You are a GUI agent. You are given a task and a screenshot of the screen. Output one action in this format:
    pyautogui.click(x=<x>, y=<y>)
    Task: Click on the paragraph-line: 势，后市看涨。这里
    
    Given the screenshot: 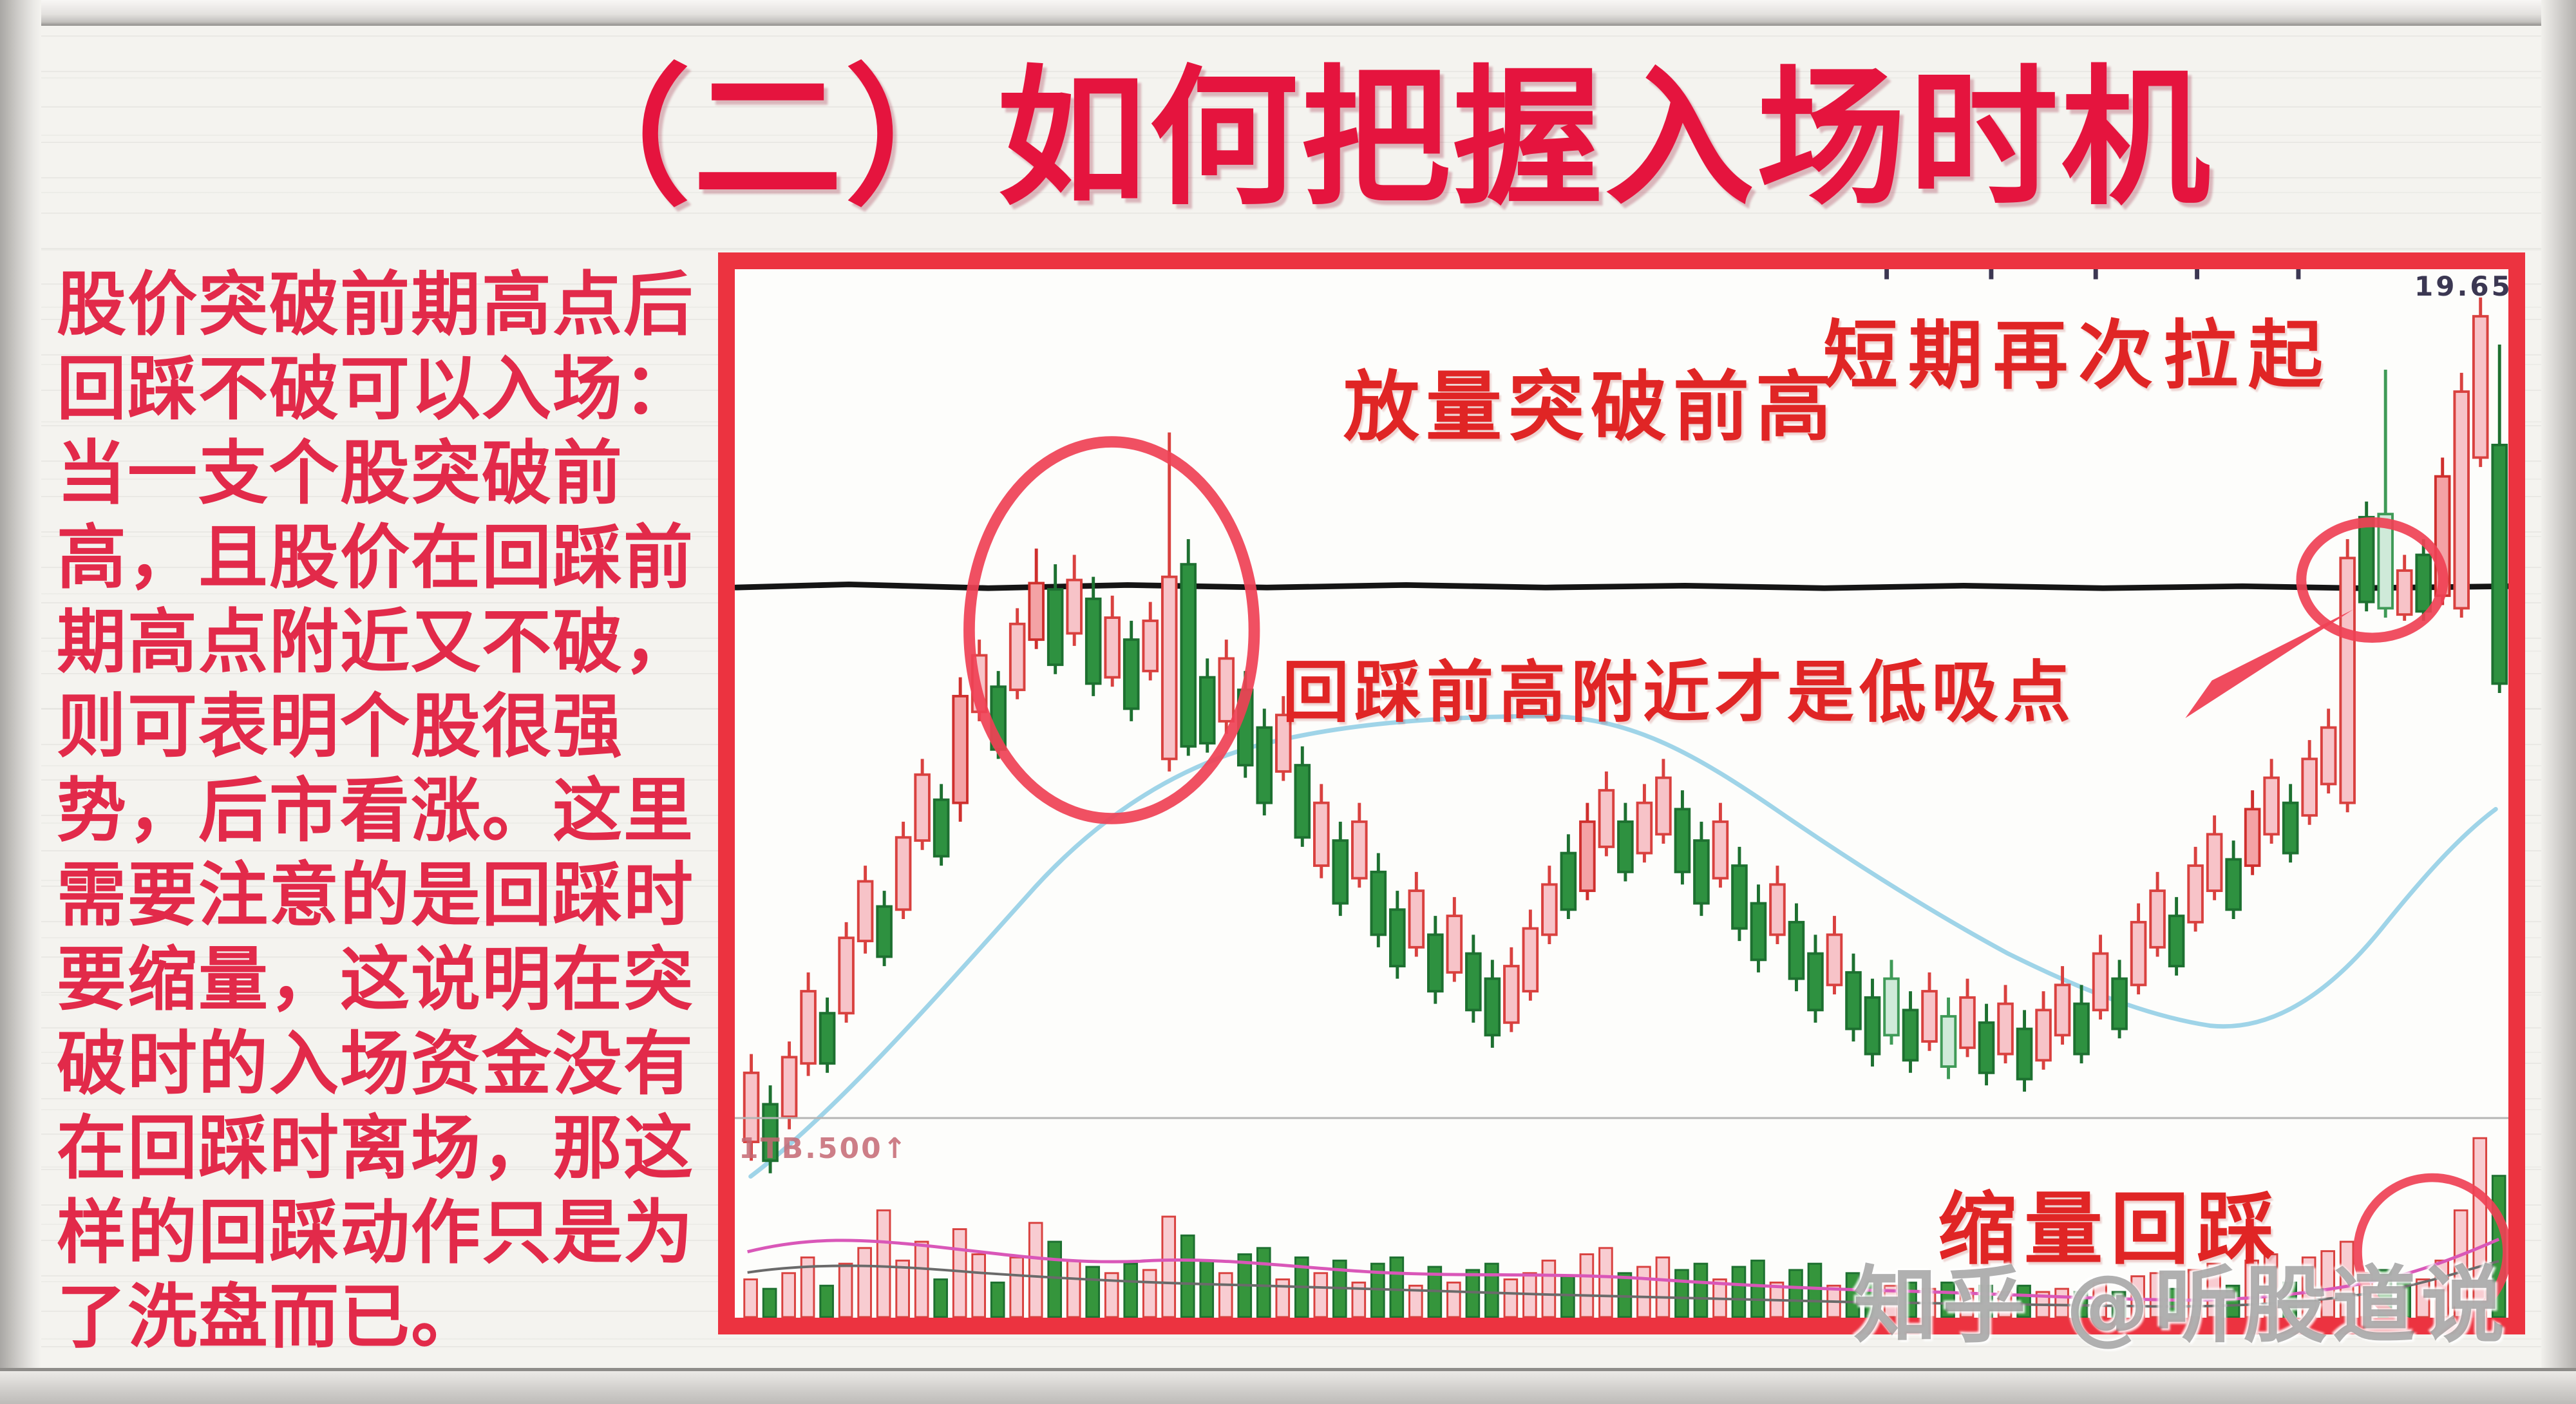 What is the action you would take?
    pyautogui.click(x=376, y=811)
    